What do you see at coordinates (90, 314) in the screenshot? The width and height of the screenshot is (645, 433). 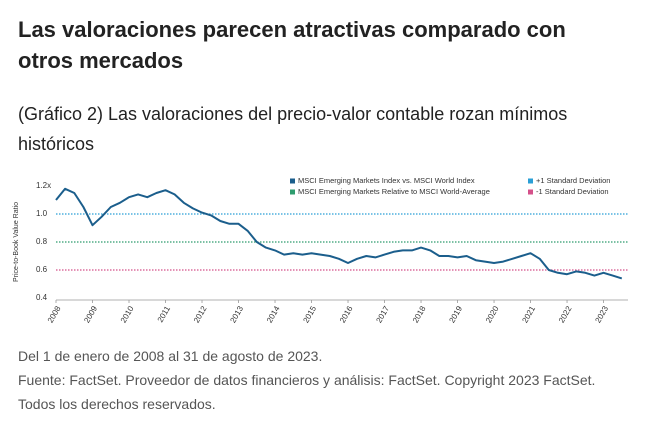 I see `x-tick-label: 2009` at bounding box center [90, 314].